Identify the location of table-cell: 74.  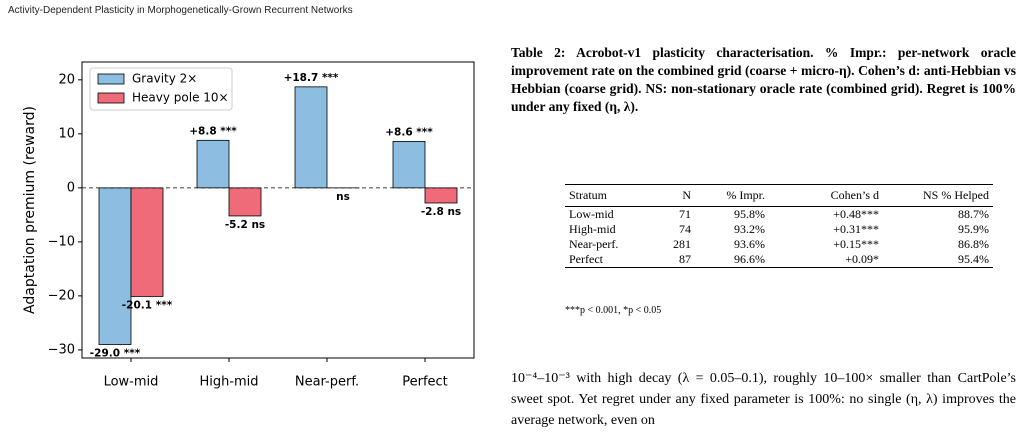
(685, 229).